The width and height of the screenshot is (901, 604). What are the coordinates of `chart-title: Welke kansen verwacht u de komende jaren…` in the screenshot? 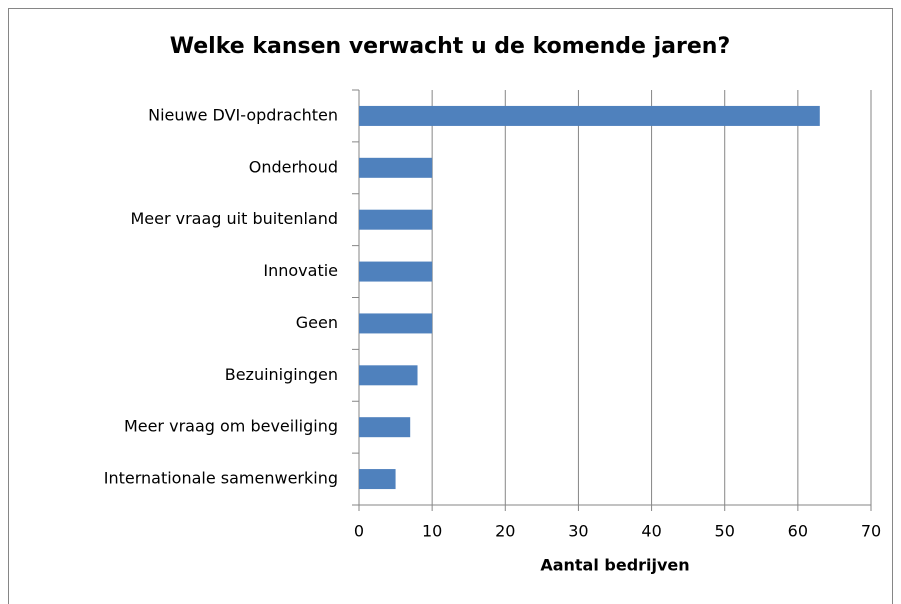 It's located at (450, 46).